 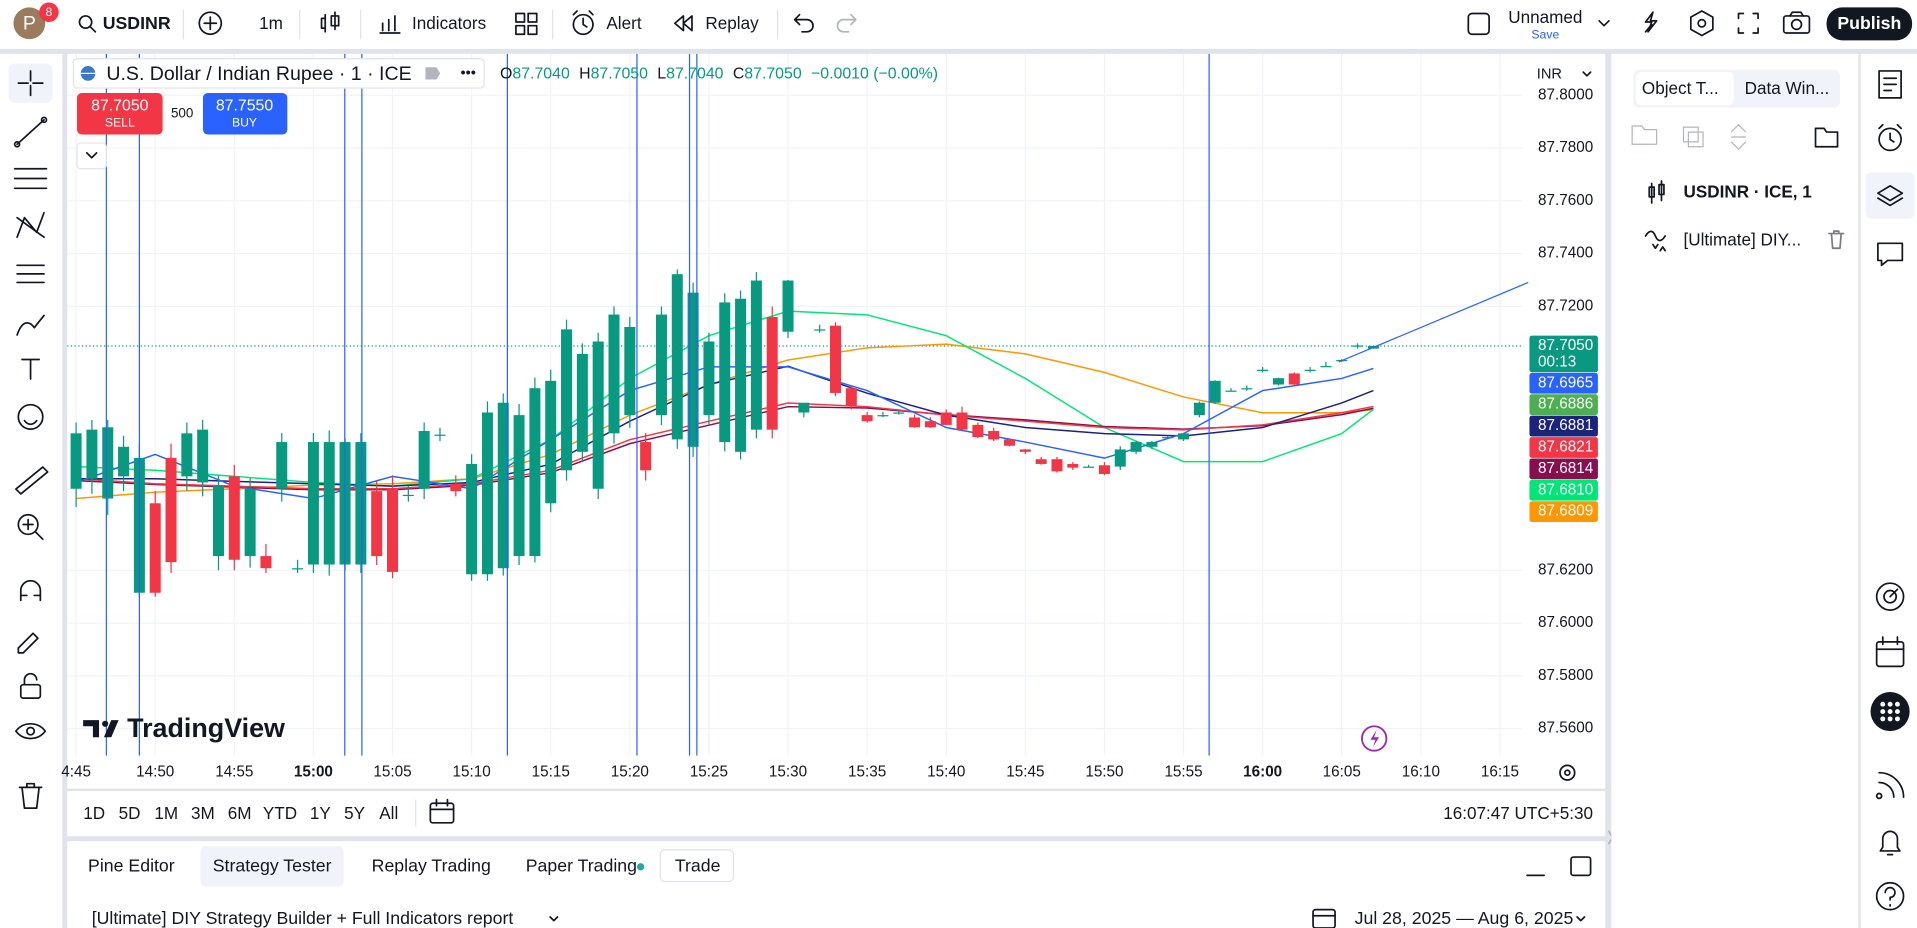 I want to click on clock: 16:07:47 UTC+5:30, so click(x=1518, y=813).